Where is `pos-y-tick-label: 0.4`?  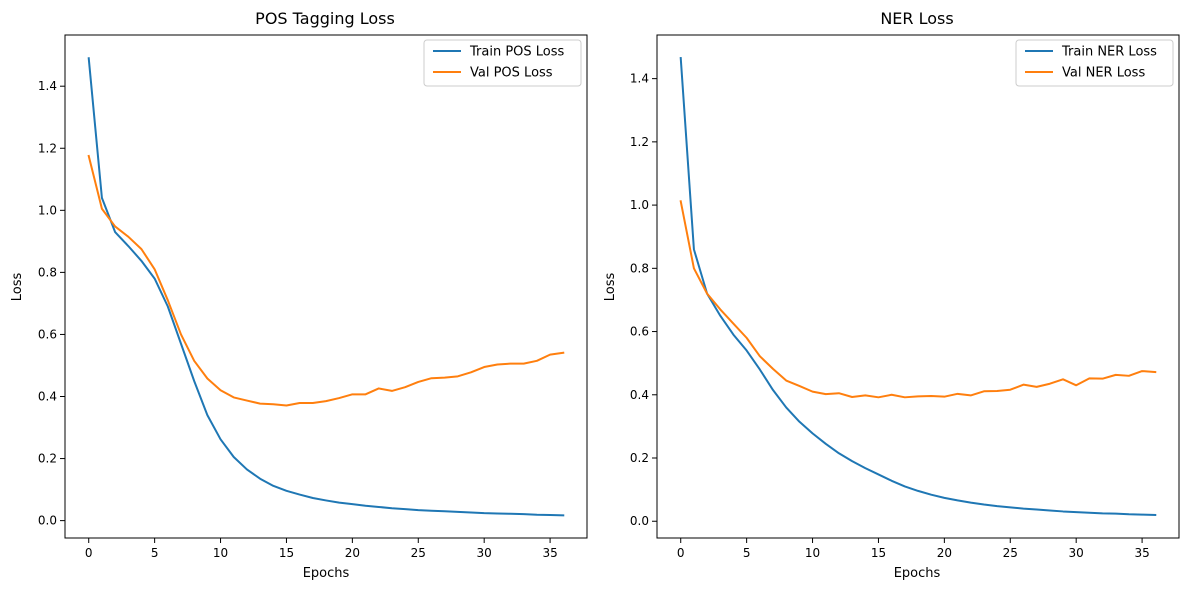
pos-y-tick-label: 0.4 is located at coordinates (47, 397).